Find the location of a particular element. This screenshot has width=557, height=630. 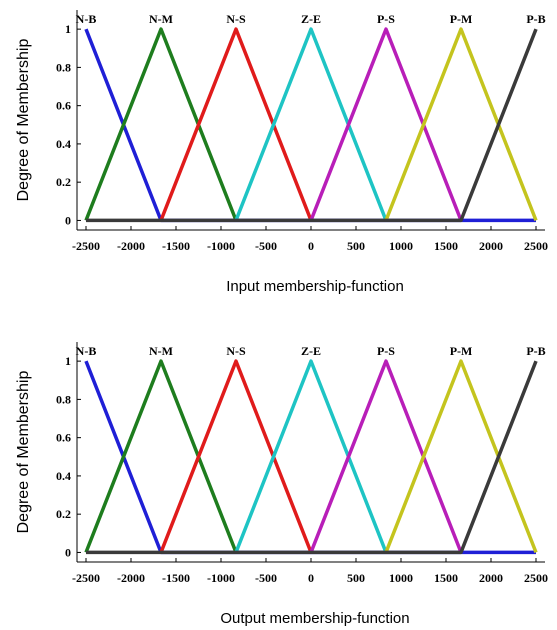

x-axis-label: Input membership-function is located at coordinates (315, 286).